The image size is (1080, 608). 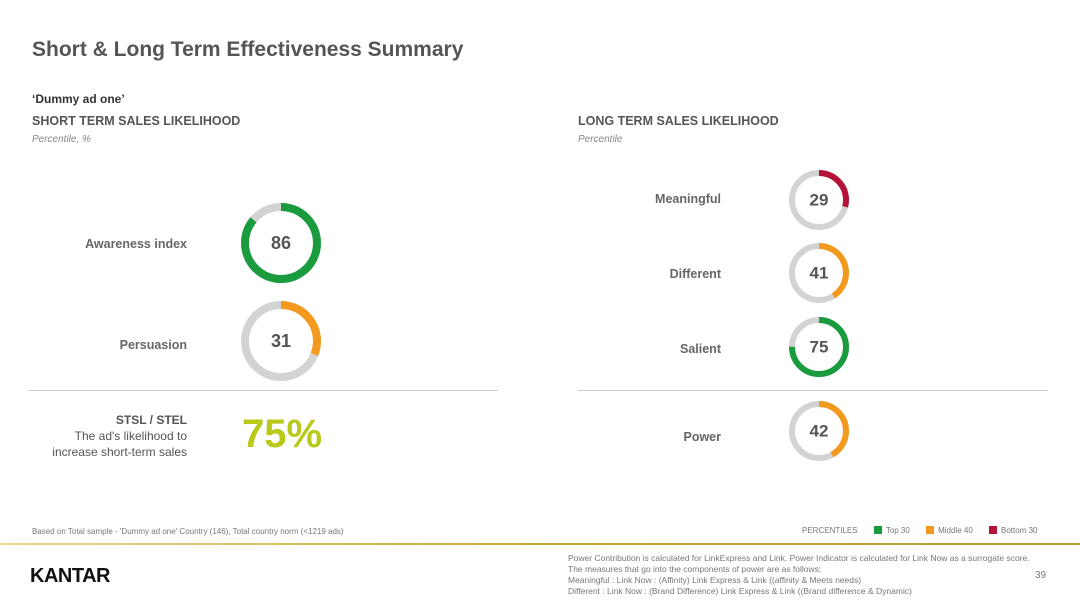 I want to click on ring-meaningful: 29, so click(x=819, y=200).